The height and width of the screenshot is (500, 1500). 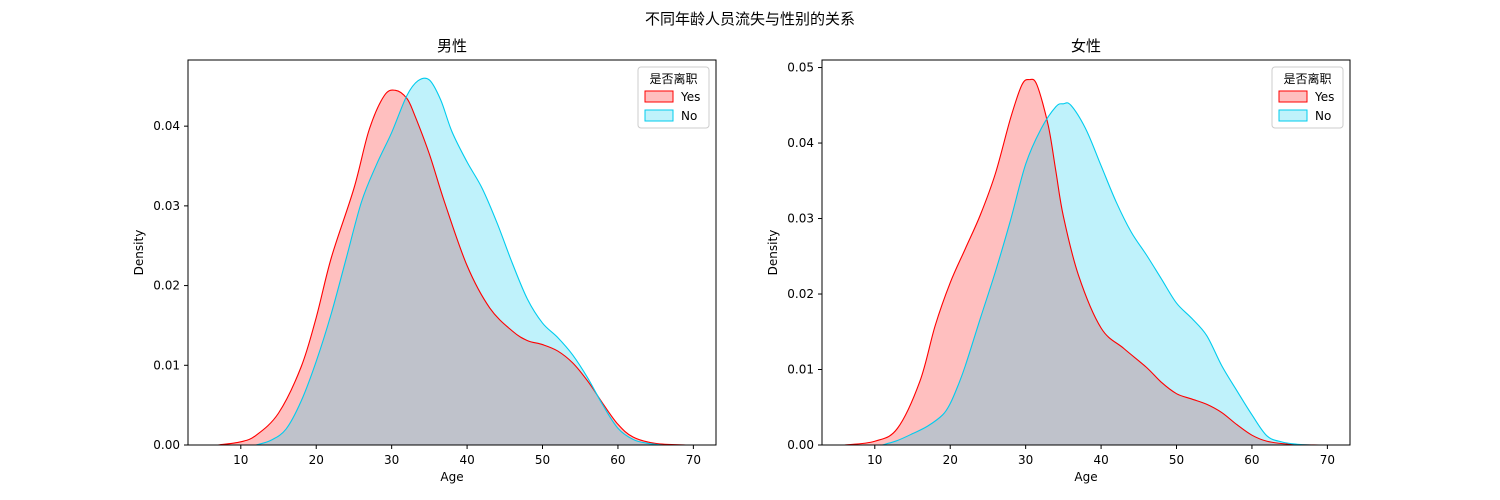 I want to click on suptitle: 不同年龄人员流失与性别的关系, so click(x=750, y=19).